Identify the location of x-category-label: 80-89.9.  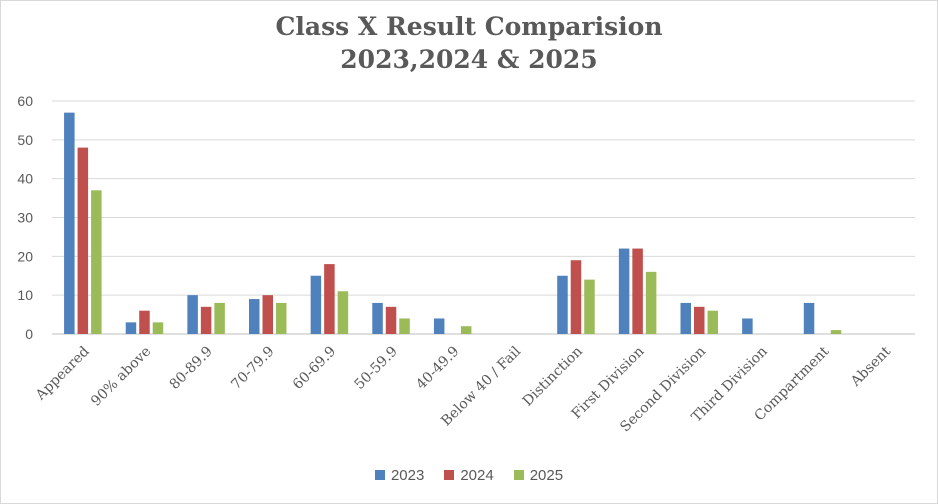
(191, 368).